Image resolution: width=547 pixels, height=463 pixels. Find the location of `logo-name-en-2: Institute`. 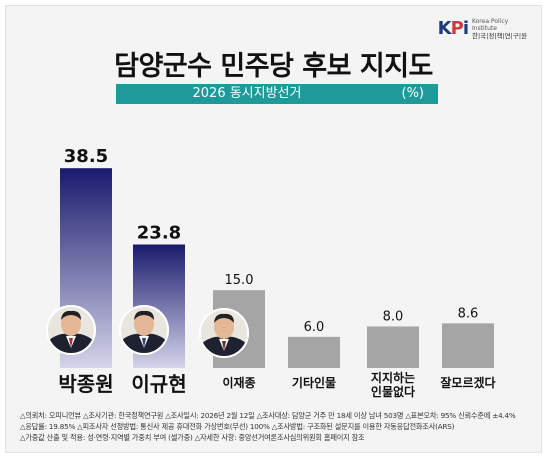

logo-name-en-2: Institute is located at coordinates (484, 28).